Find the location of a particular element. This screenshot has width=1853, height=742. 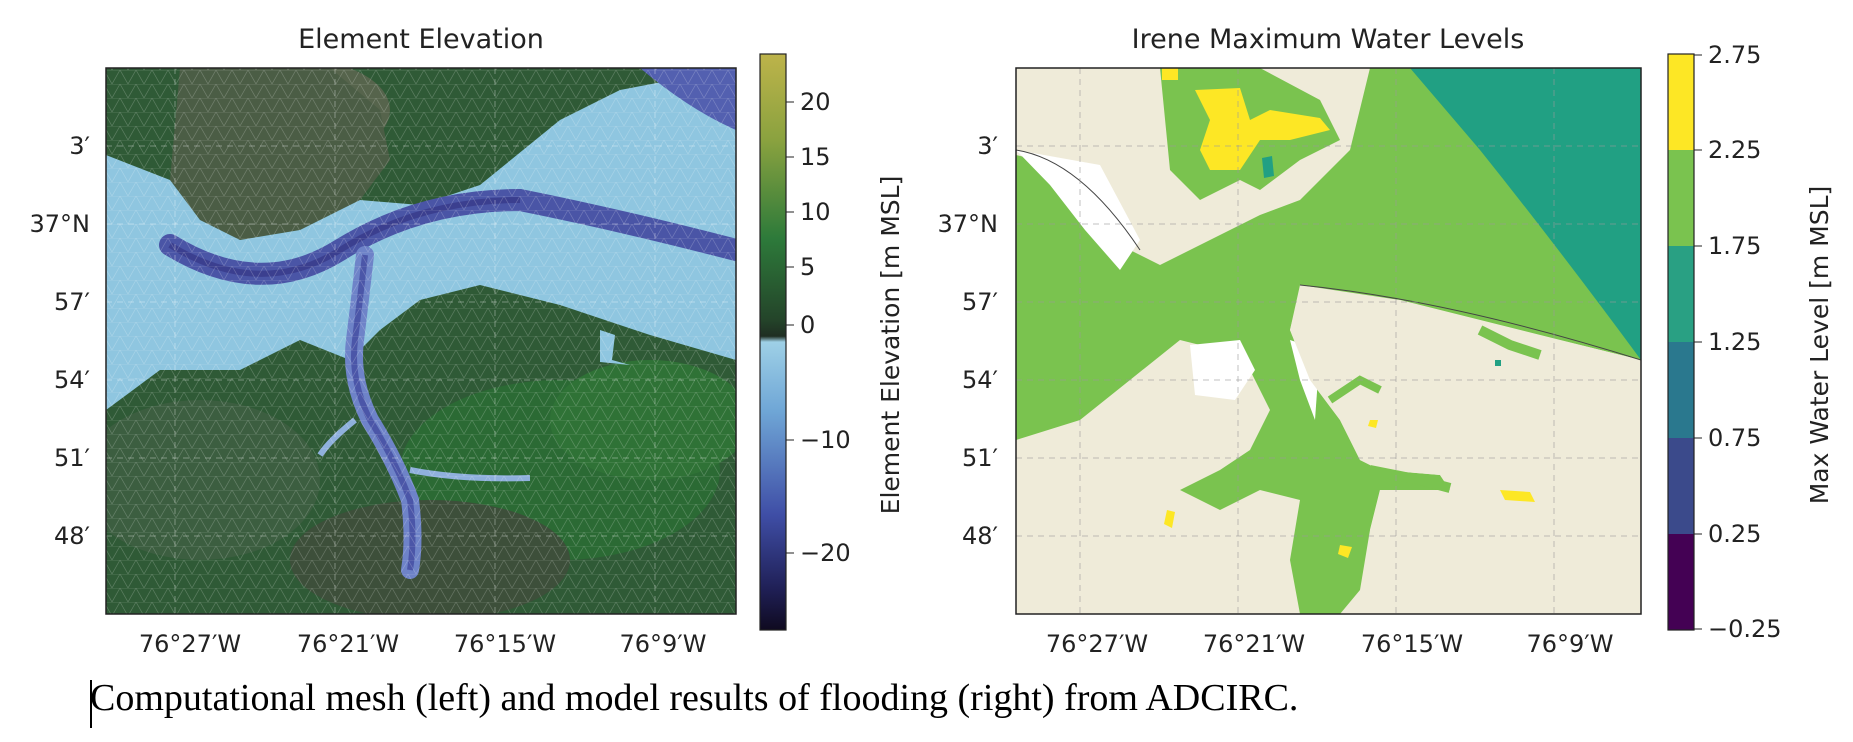

elevation-colorbar-ticks: 20 15 10 5 0 −10 −20 is located at coordinates (818, 327).